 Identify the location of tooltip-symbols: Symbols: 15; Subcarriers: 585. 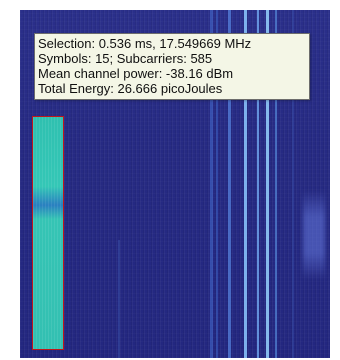
(125, 58).